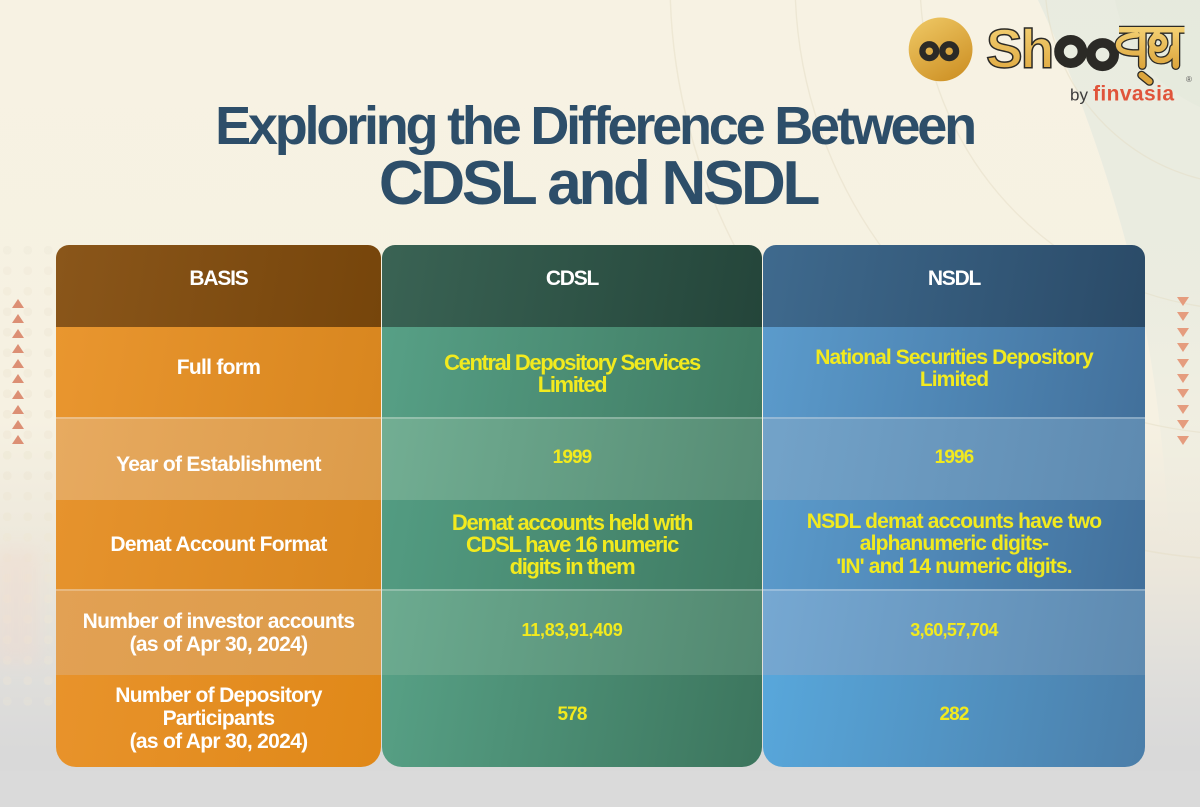  What do you see at coordinates (1019, 49) in the screenshot?
I see `svg-text: Sh` at bounding box center [1019, 49].